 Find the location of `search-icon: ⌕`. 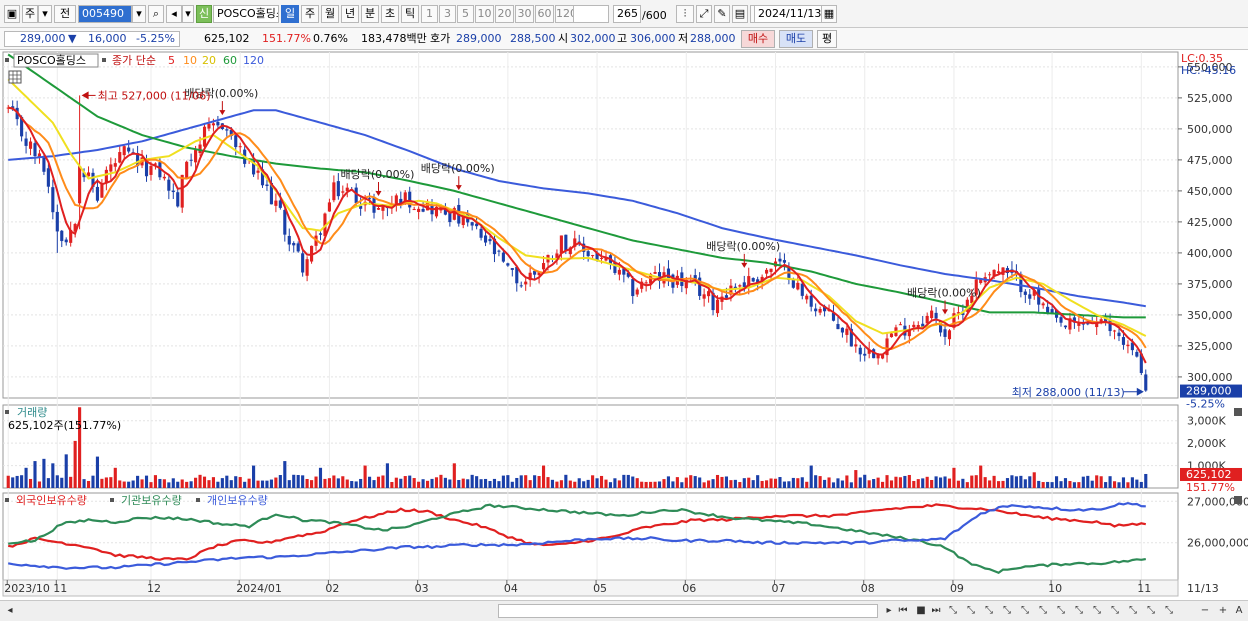

search-icon: ⌕ is located at coordinates (156, 14).